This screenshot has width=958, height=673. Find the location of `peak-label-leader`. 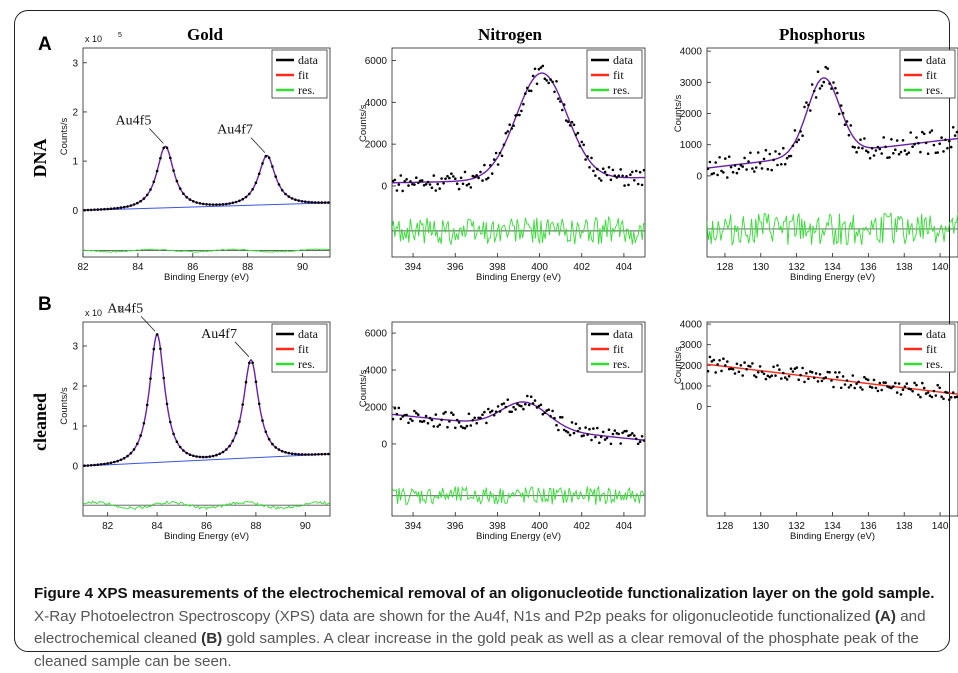

peak-label-leader is located at coordinates (242, 349).